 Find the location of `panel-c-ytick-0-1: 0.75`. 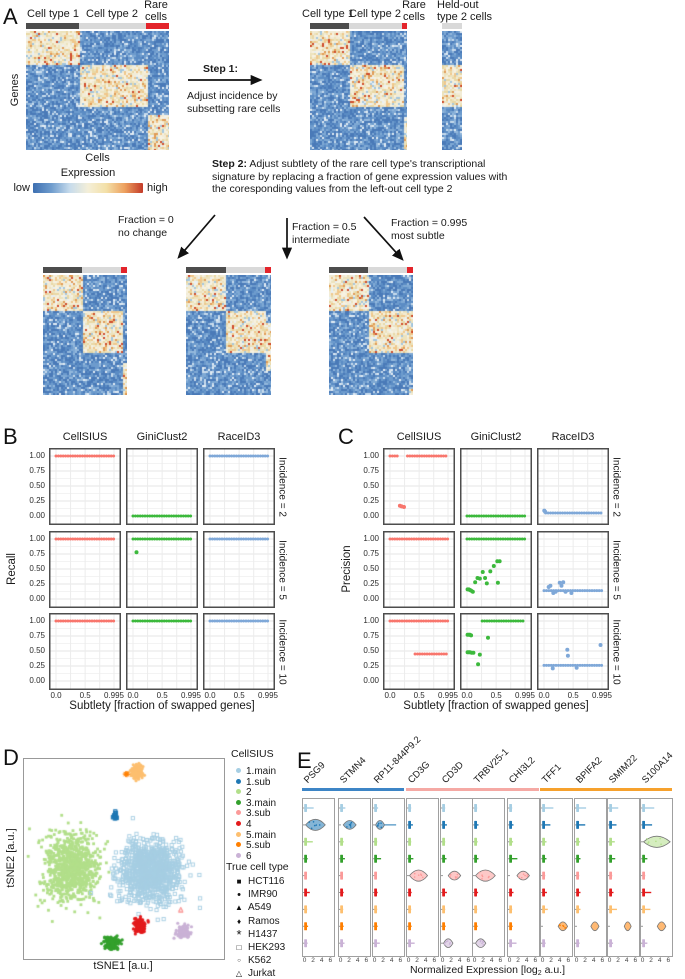

panel-c-ytick-0-1: 0.75 is located at coordinates (371, 470).